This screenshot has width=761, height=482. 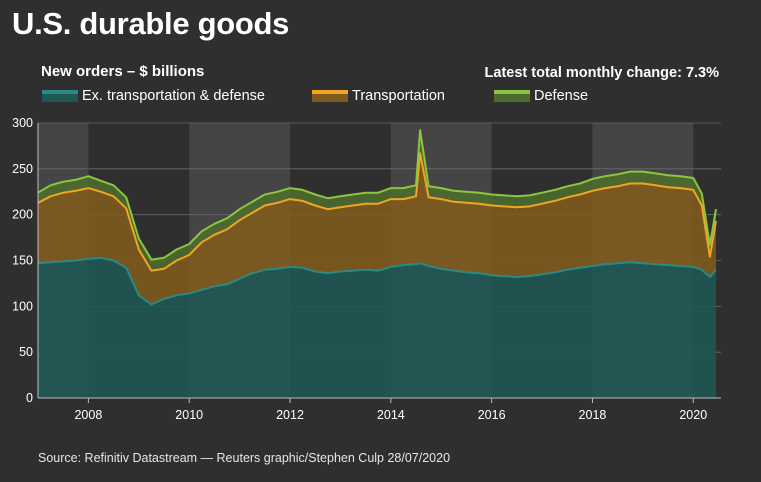 I want to click on chart-subtitle: New orders – $ billions, so click(x=123, y=71).